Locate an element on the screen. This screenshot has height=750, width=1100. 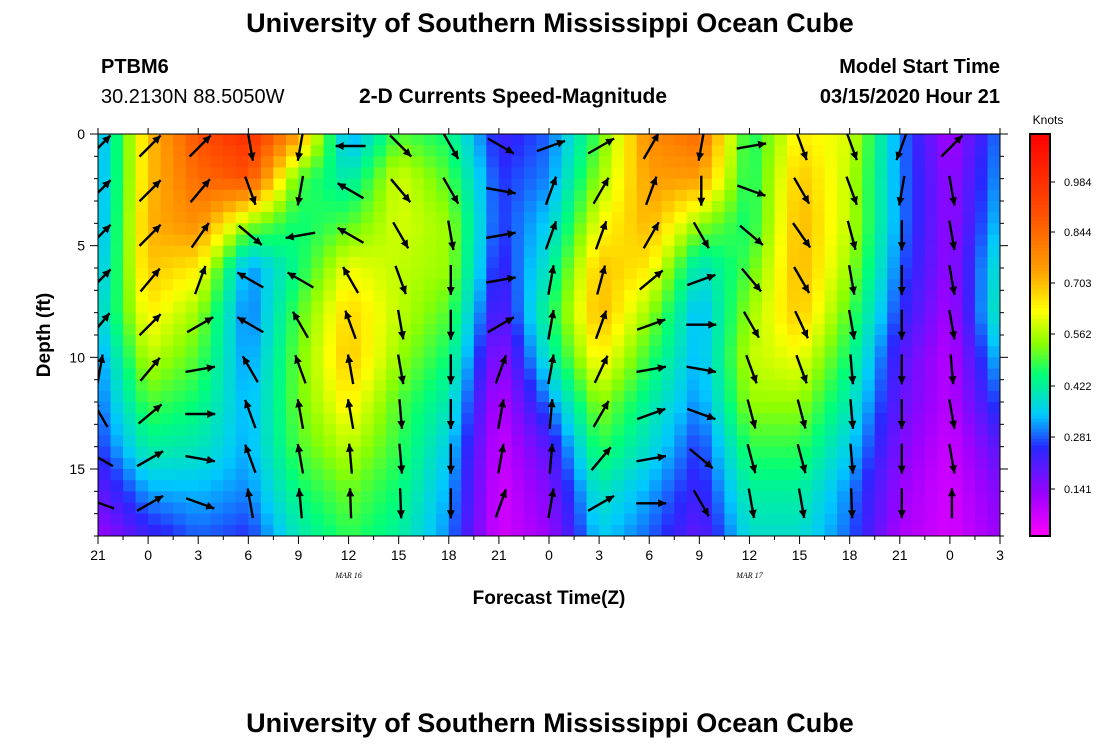
station-id: PTBM6 is located at coordinates (135, 67).